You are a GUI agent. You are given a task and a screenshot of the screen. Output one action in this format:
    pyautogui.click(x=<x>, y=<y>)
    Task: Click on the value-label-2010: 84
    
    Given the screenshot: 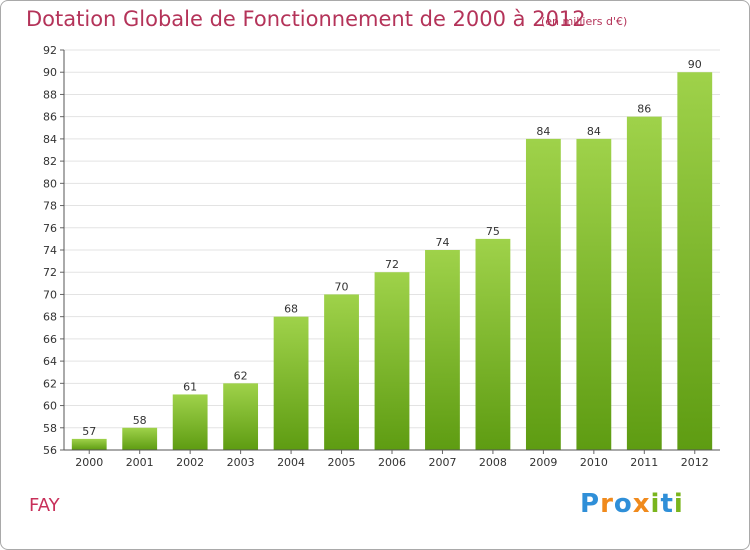 What is the action you would take?
    pyautogui.click(x=594, y=131)
    